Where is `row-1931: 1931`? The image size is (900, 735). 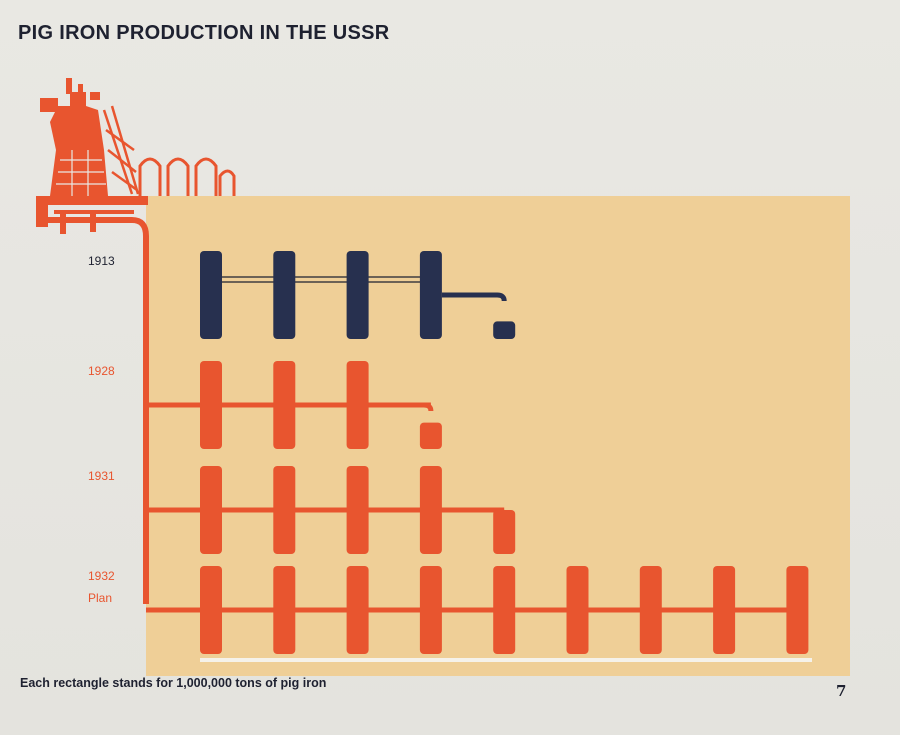 row-1931: 1931 is located at coordinates (302, 510).